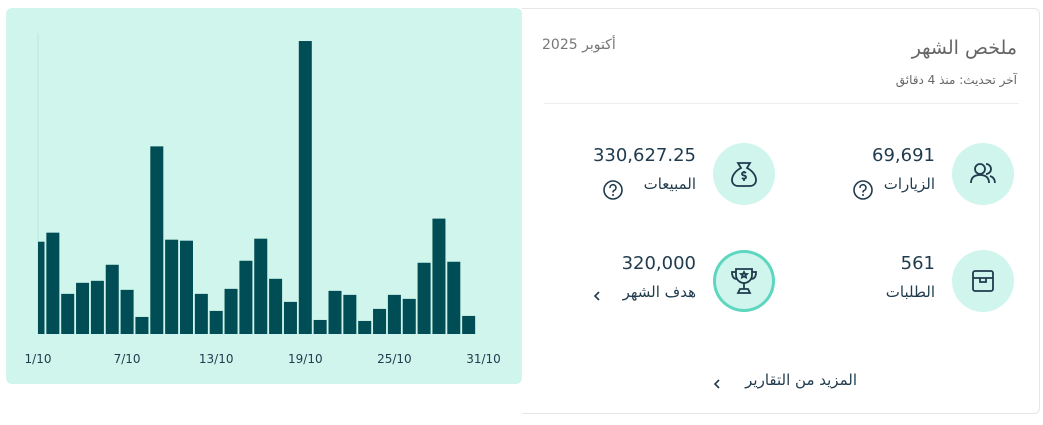  I want to click on goal-value: 320,000, so click(658, 263).